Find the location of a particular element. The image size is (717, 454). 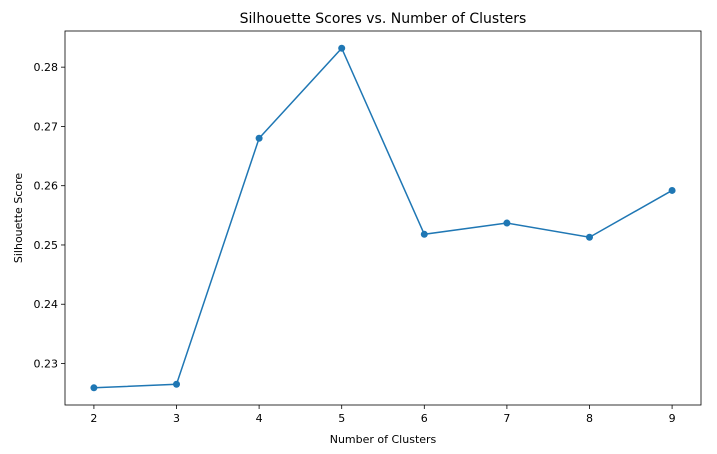

x-axis: 2 3 4 5 6 7 8 9 is located at coordinates (383, 415).